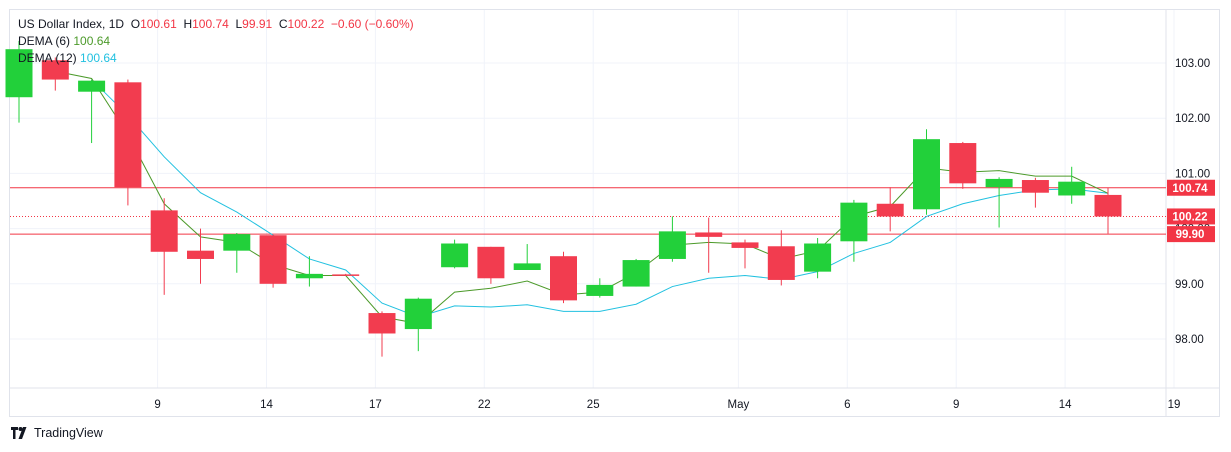  I want to click on price-level-label: 99.90, so click(1190, 235).